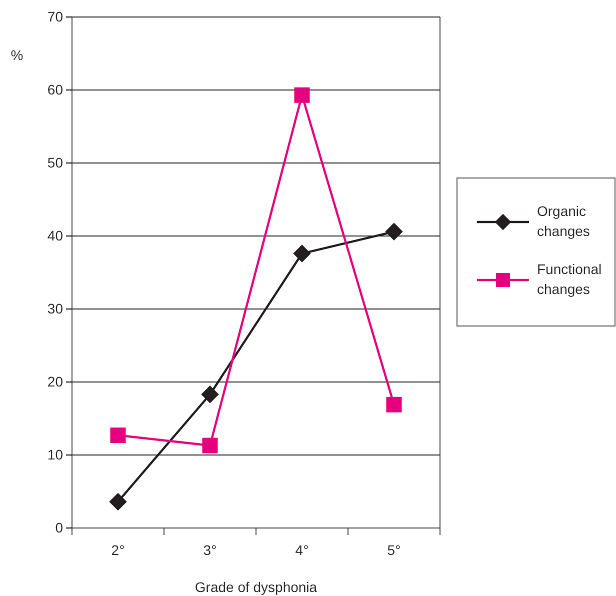 The height and width of the screenshot is (596, 616). Describe the element at coordinates (210, 550) in the screenshot. I see `x-tick-label: 3°` at that location.